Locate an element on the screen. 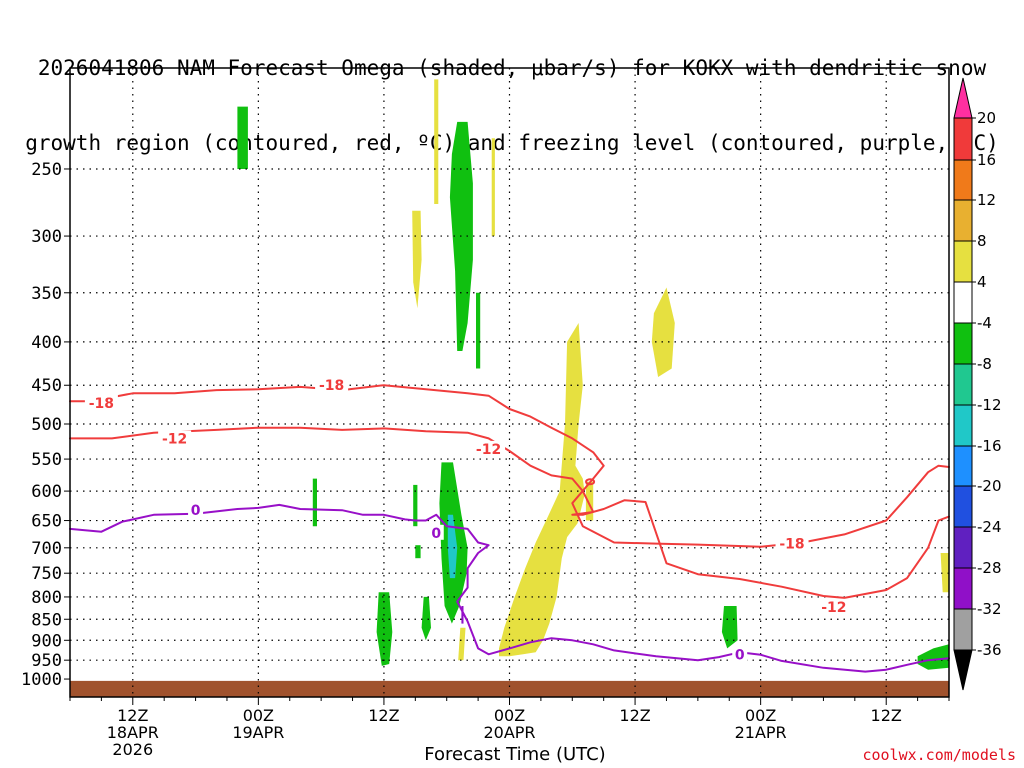 Image resolution: width=1024 pixels, height=768 pixels. y-tick-label-300: 300 is located at coordinates (46, 237).